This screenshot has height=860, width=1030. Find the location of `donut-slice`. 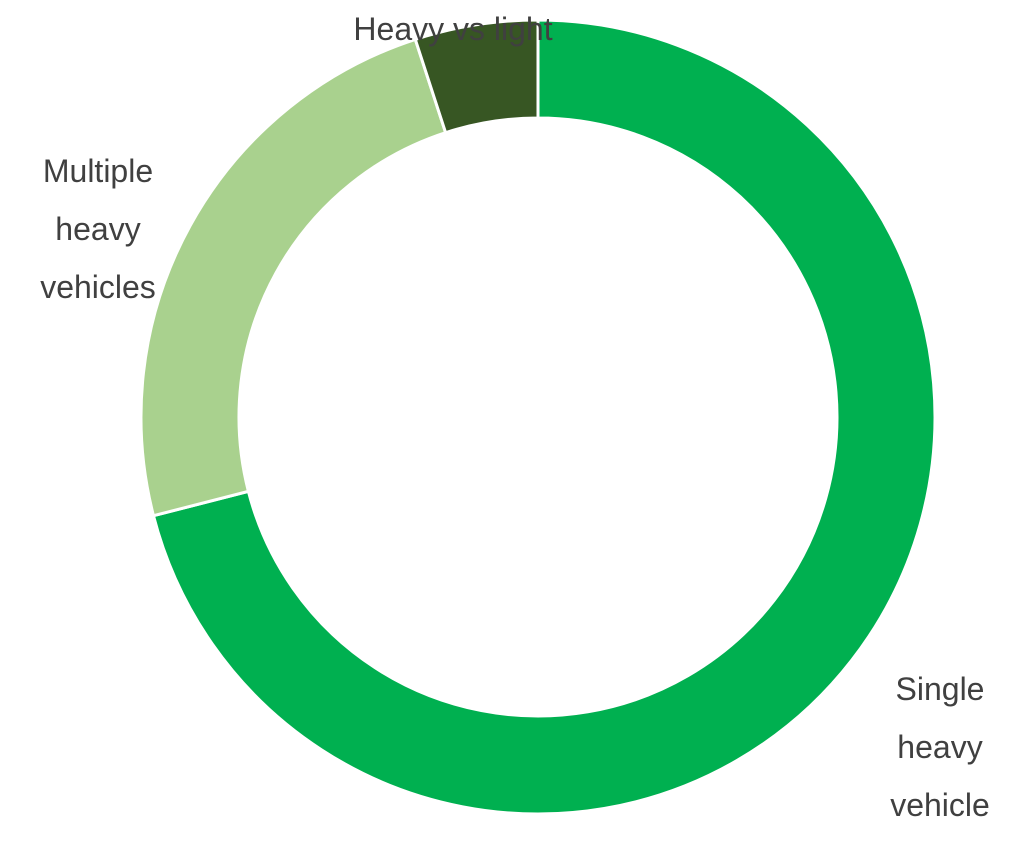

donut-slice is located at coordinates (476, 76).